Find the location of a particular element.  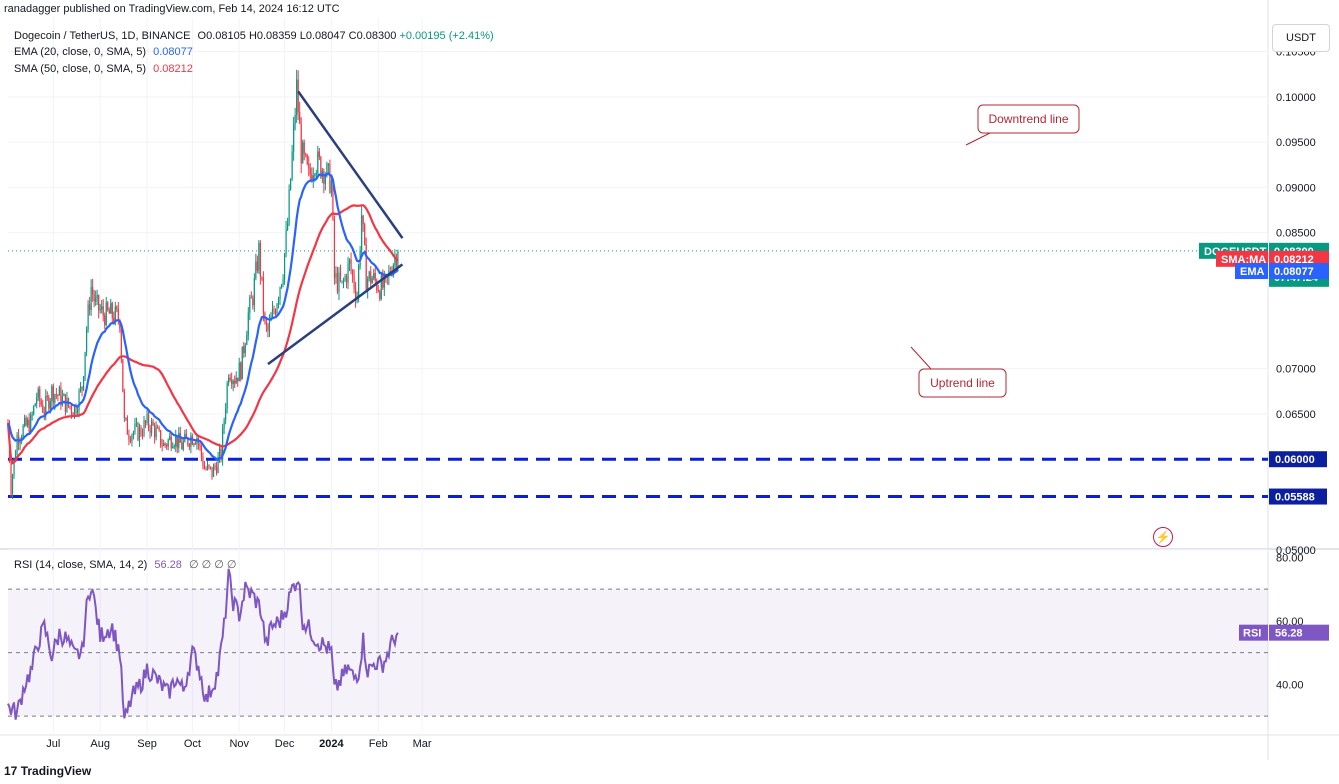

ema-tag-label-bg is located at coordinates (1251, 271).